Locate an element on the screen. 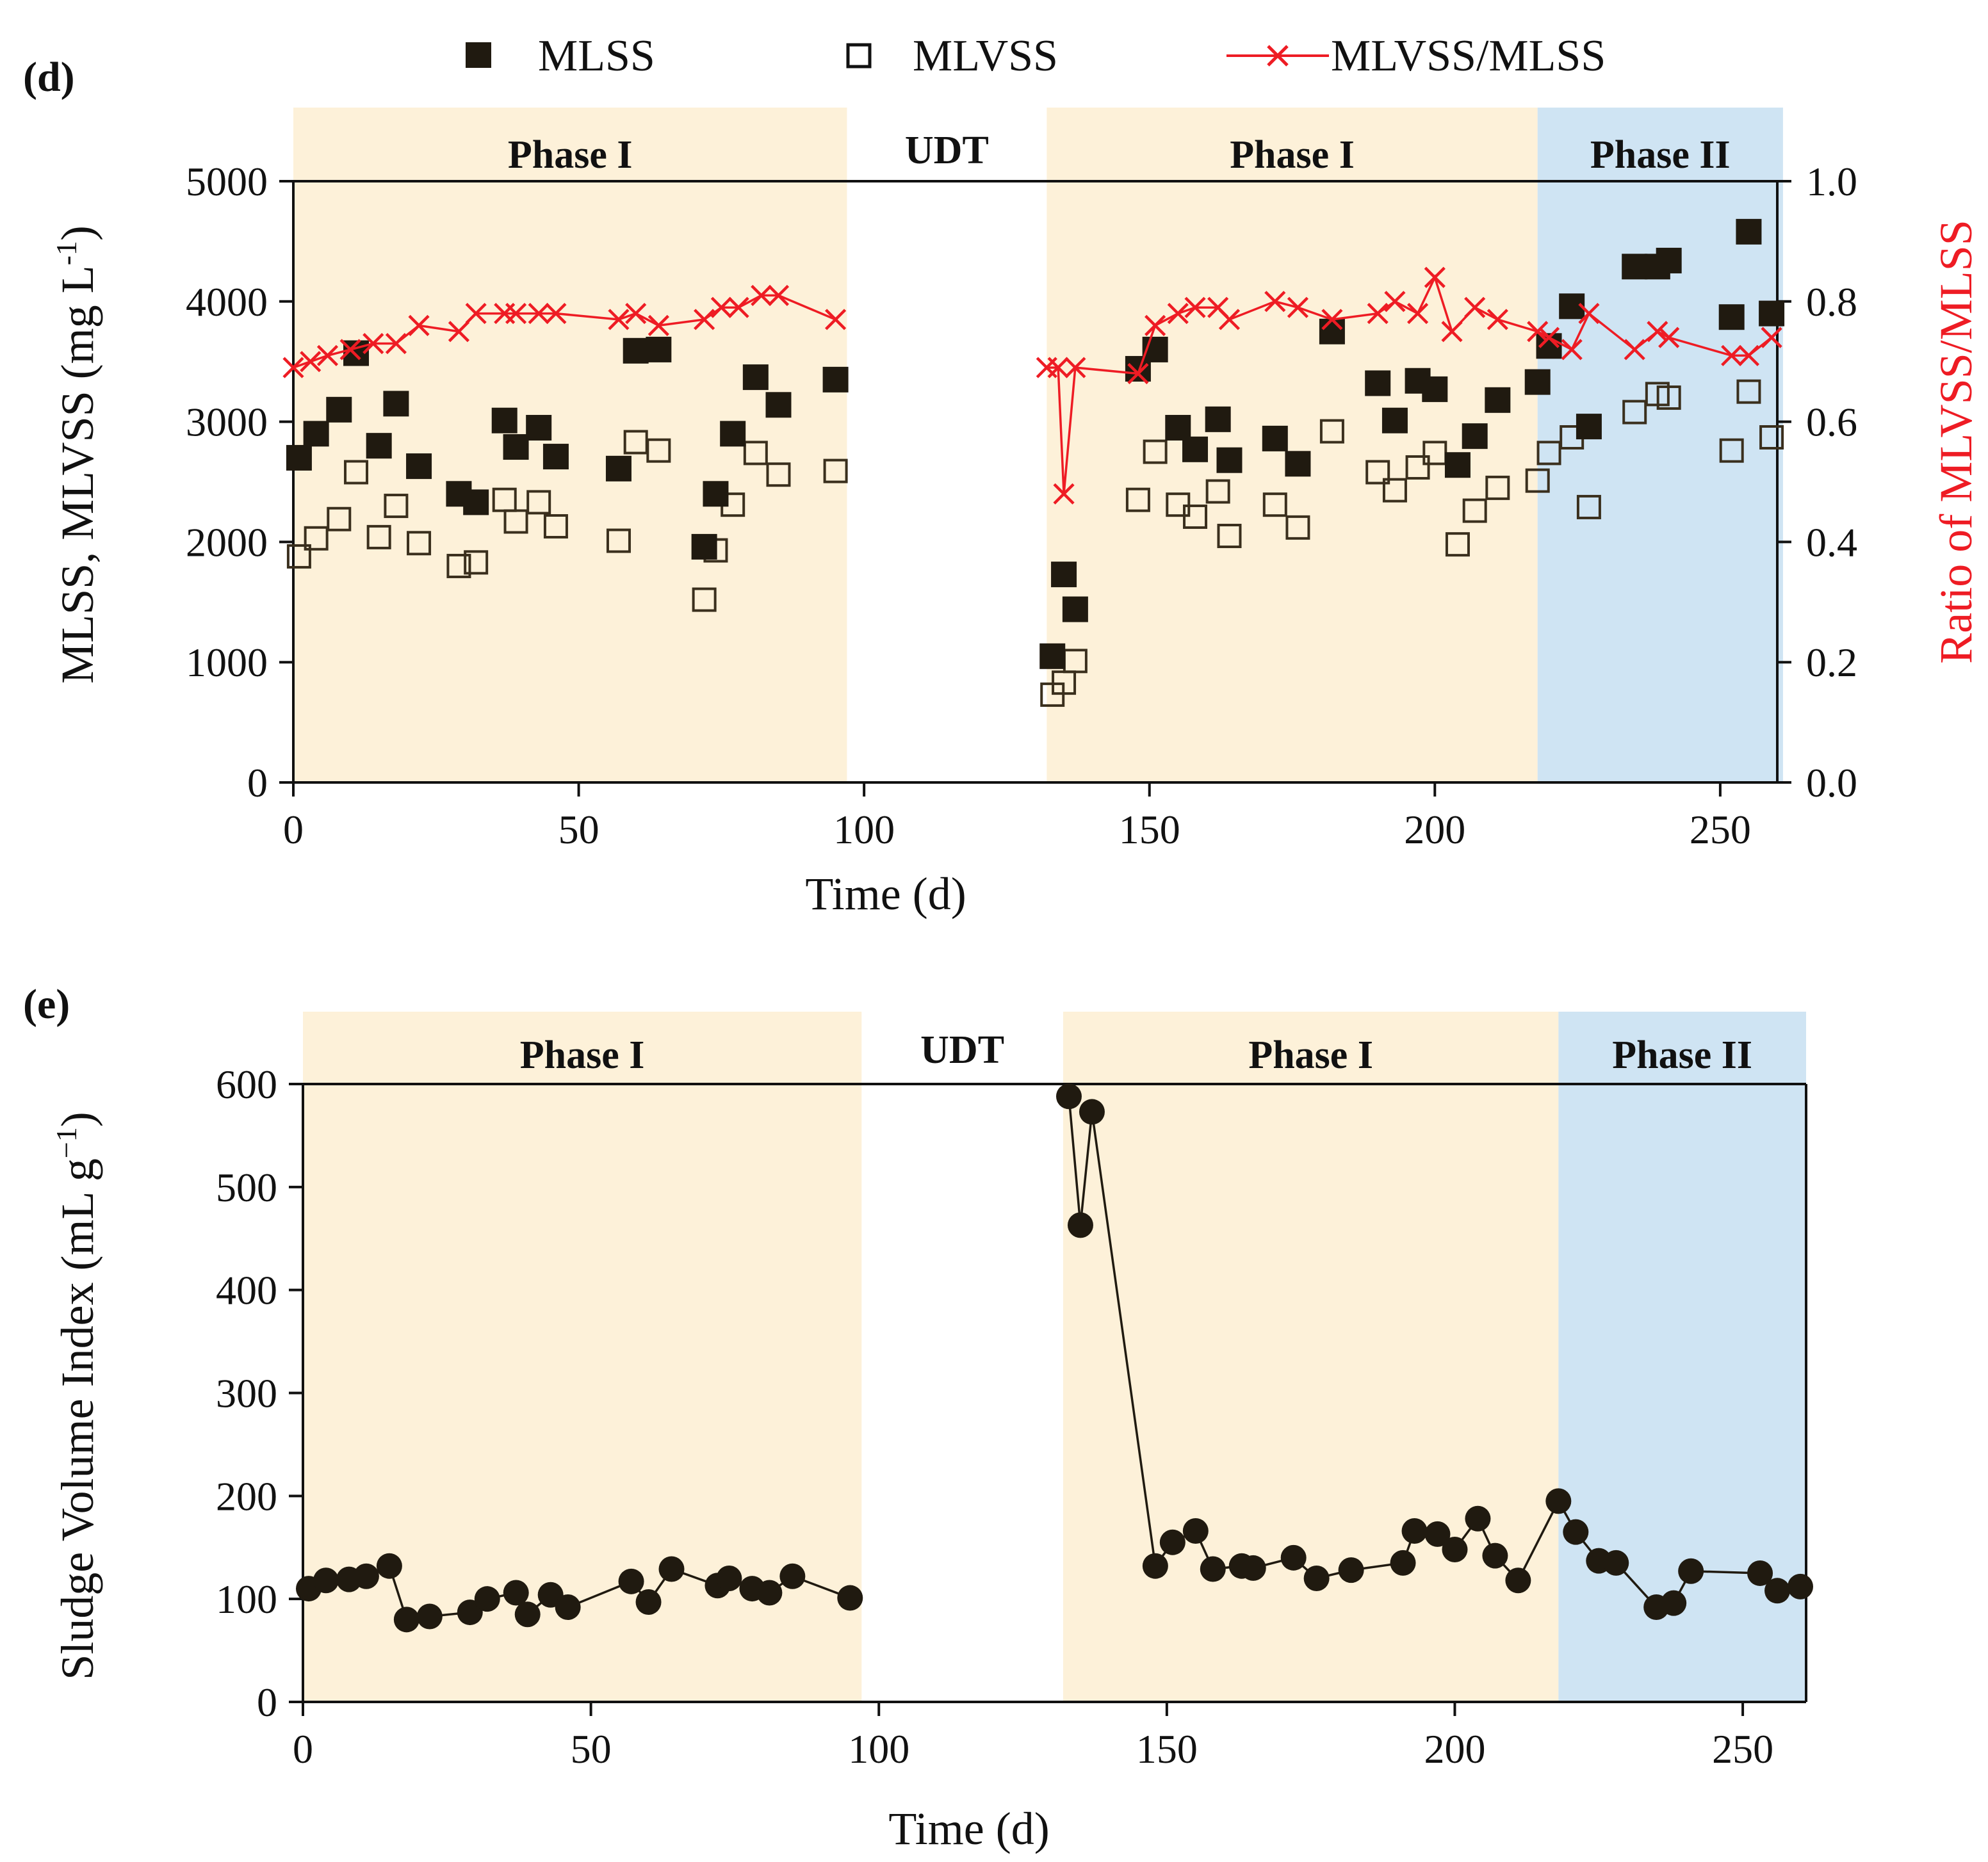 The width and height of the screenshot is (1988, 1862). phase-label-3: Phase II is located at coordinates (1660, 155).